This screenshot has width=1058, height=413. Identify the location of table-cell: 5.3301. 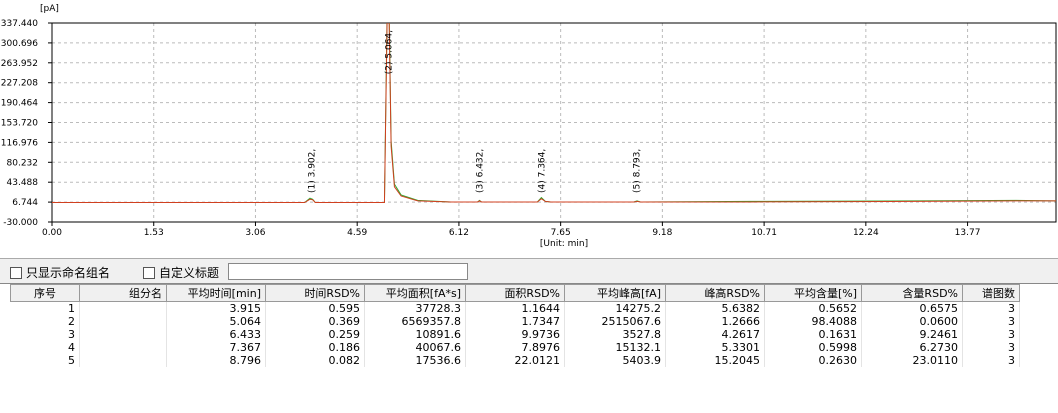
(715, 347).